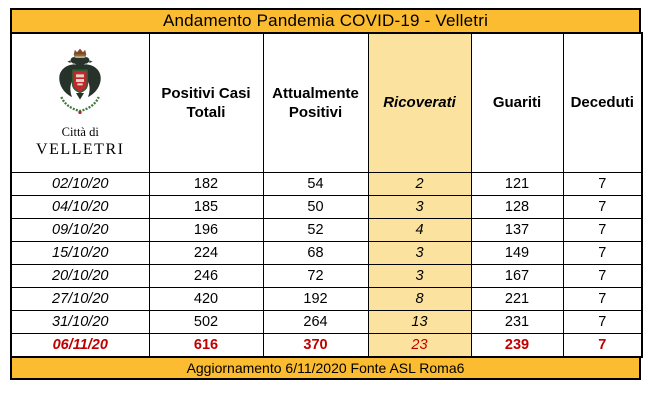  I want to click on guariti-cell: 231, so click(517, 322).